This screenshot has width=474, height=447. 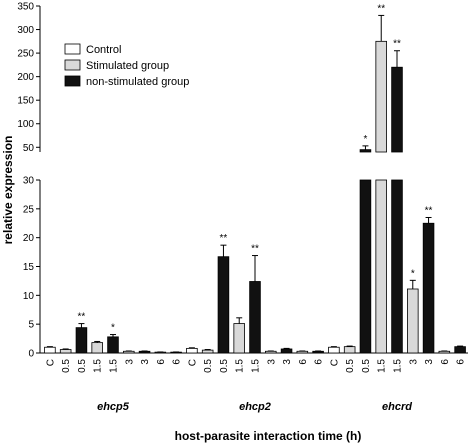 I want to click on legend-label: non-stimulated group, so click(x=137, y=82).